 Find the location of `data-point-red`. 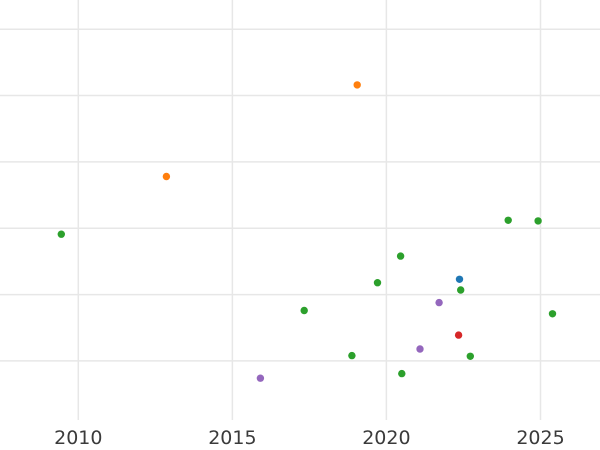

data-point-red is located at coordinates (458, 335).